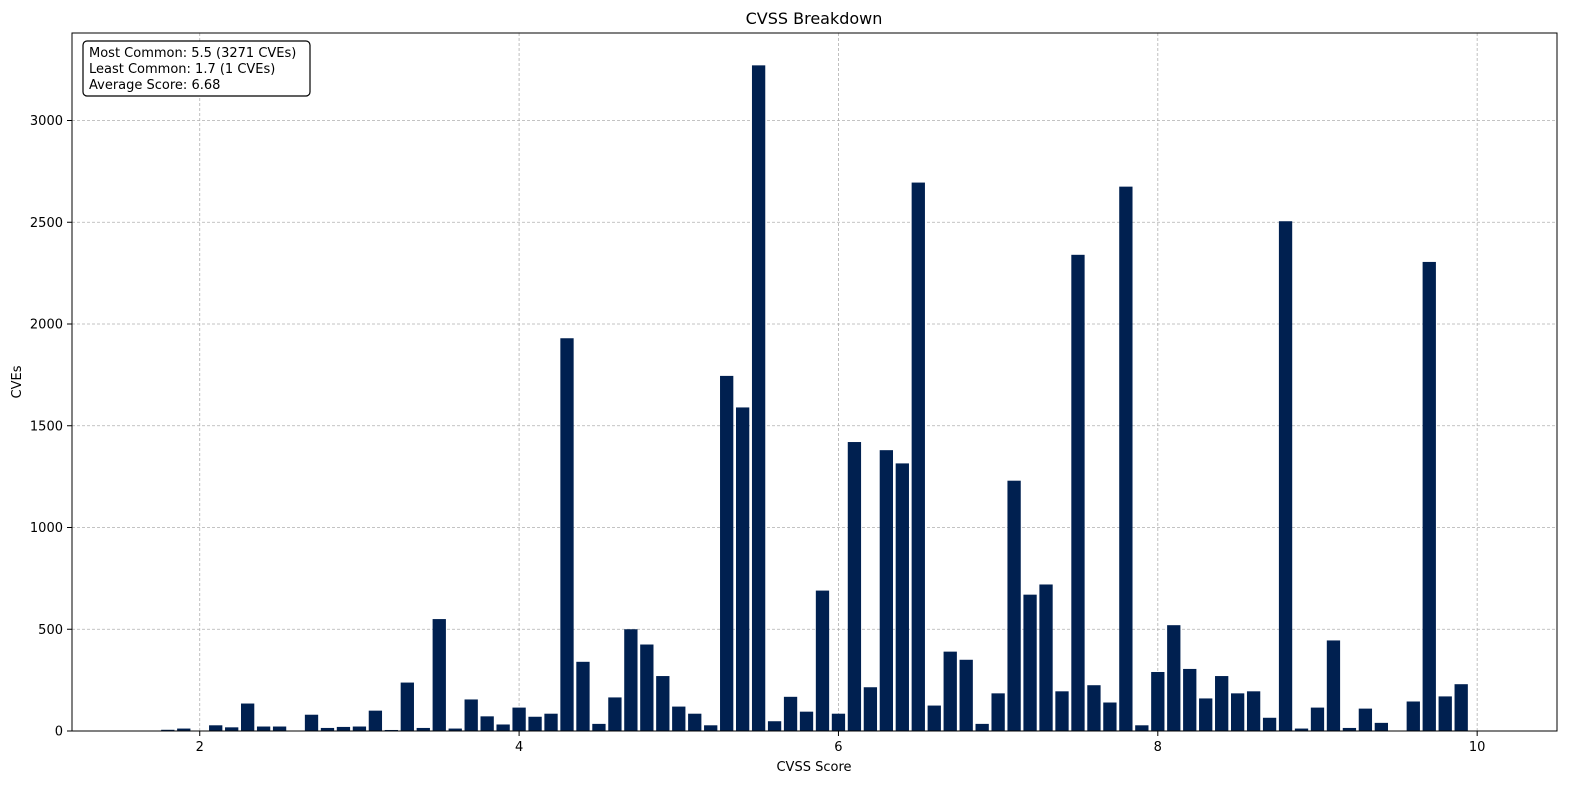 The height and width of the screenshot is (790, 1589). What do you see at coordinates (46, 426) in the screenshot?
I see `y-tick-label: 1500` at bounding box center [46, 426].